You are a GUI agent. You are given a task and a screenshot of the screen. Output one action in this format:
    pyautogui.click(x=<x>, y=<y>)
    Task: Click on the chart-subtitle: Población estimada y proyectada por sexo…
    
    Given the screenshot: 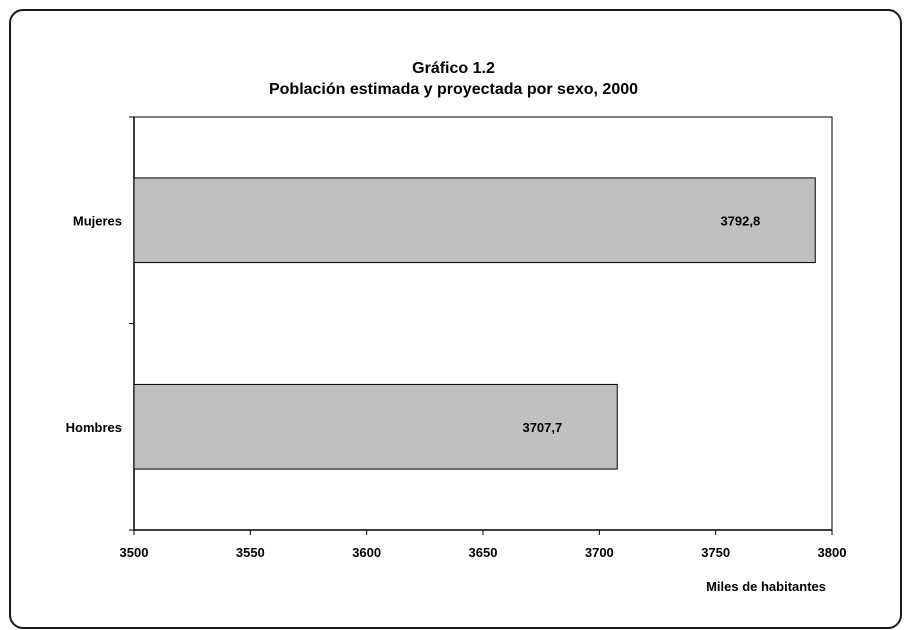 What is the action you would take?
    pyautogui.click(x=453, y=89)
    